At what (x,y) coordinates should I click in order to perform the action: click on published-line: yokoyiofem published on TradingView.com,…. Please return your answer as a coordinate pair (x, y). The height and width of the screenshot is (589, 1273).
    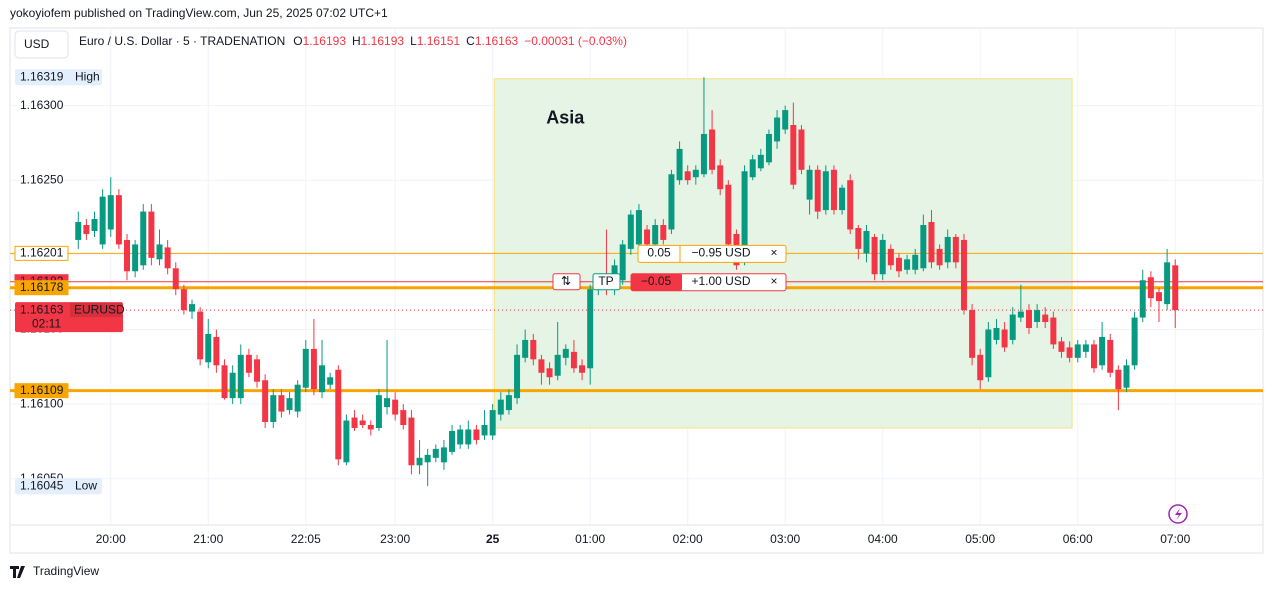
    Looking at the image, I should click on (199, 13).